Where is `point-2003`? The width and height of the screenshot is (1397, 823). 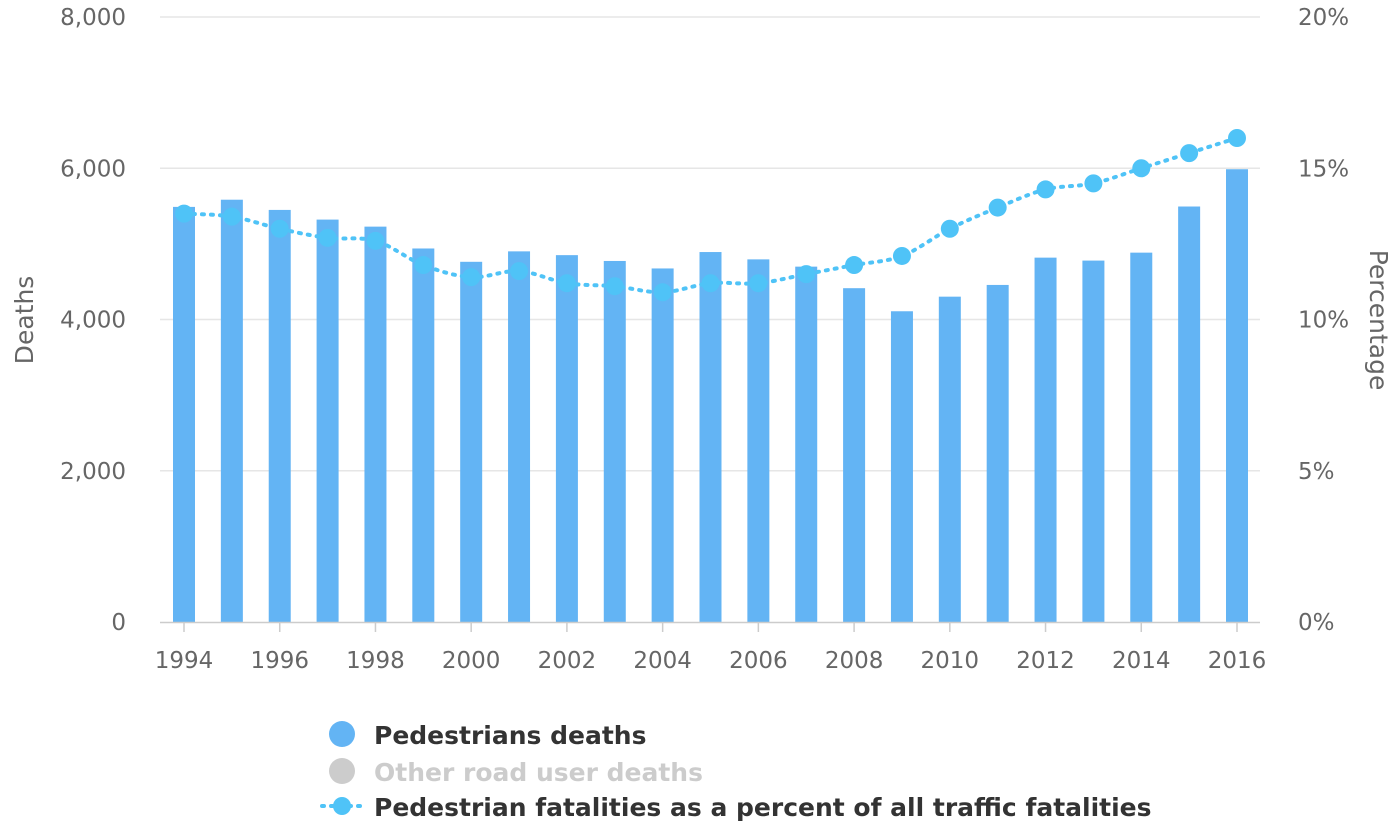 point-2003 is located at coordinates (614, 286).